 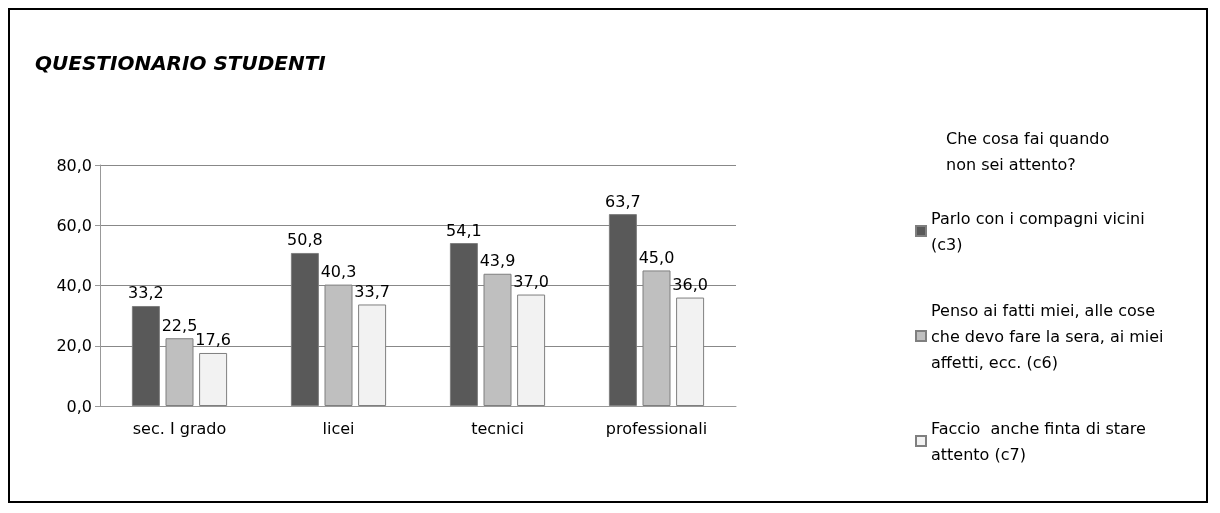 What do you see at coordinates (338, 272) in the screenshot?
I see `data-label: 40,3` at bounding box center [338, 272].